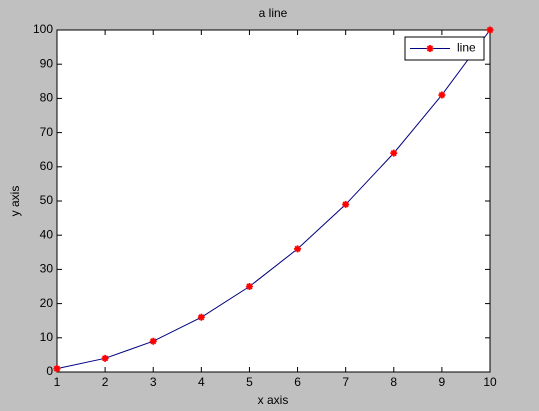  I want to click on y-axis-label: y axis, so click(15, 201).